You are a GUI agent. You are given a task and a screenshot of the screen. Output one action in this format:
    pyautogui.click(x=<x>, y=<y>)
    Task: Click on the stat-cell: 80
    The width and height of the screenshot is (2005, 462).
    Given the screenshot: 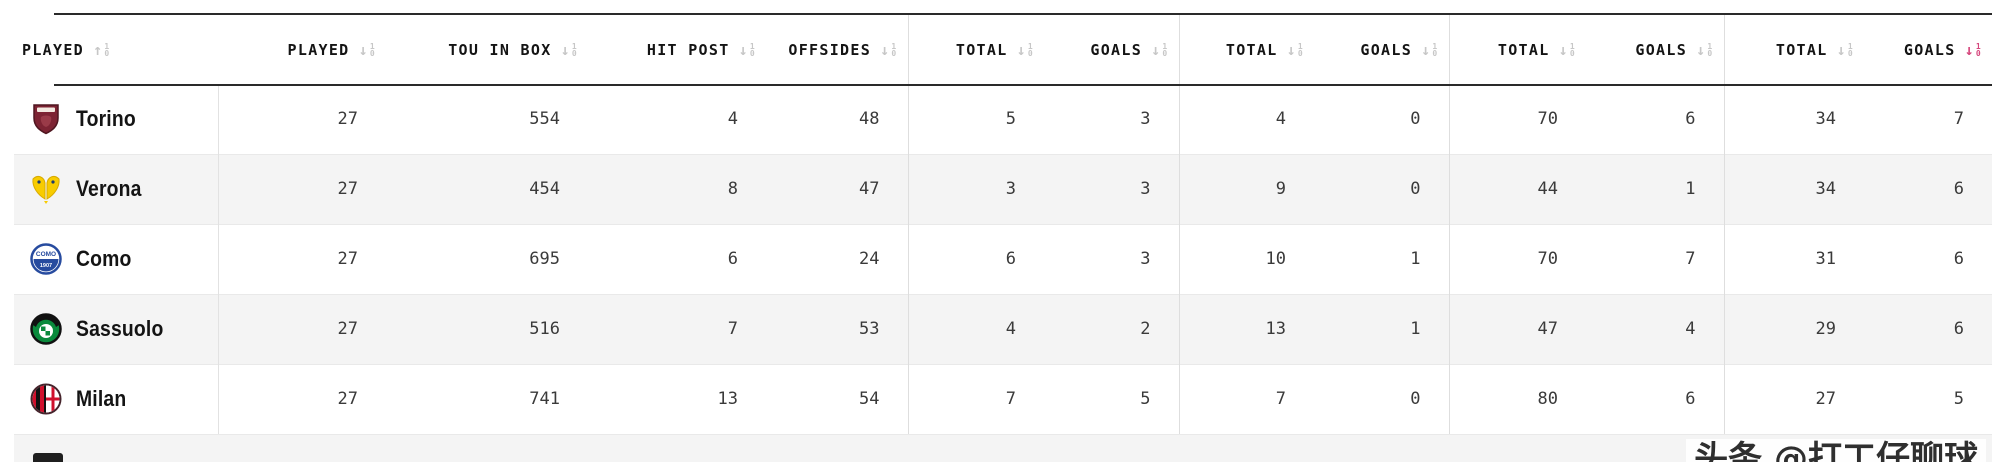 What is the action you would take?
    pyautogui.click(x=1517, y=398)
    